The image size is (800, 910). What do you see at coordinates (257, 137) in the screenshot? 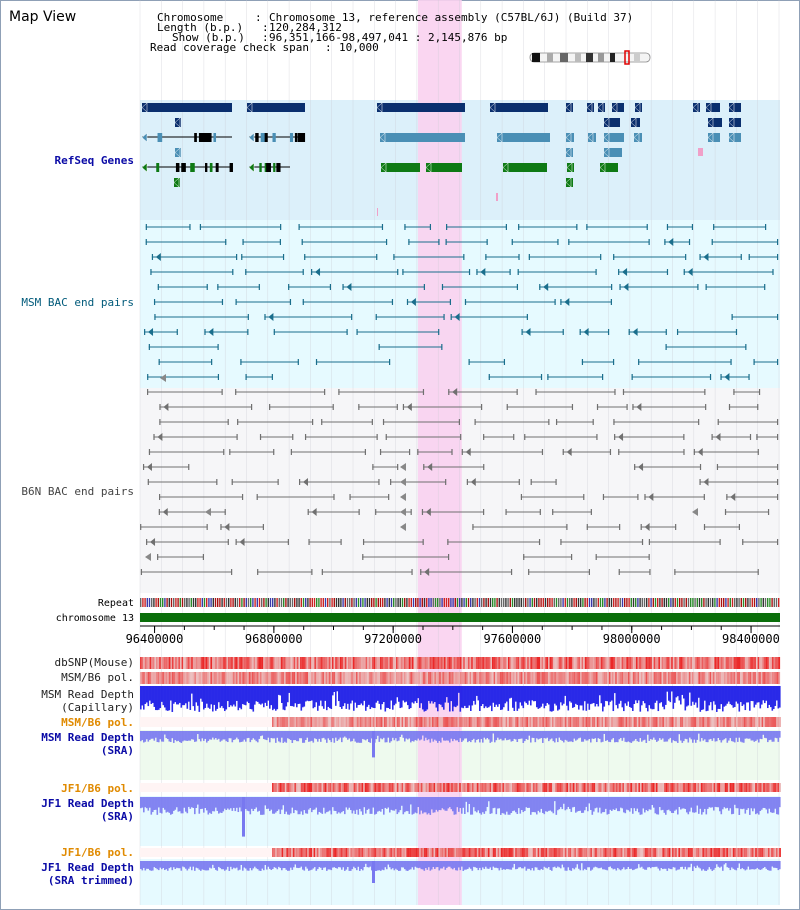
I see `gene-exon` at bounding box center [257, 137].